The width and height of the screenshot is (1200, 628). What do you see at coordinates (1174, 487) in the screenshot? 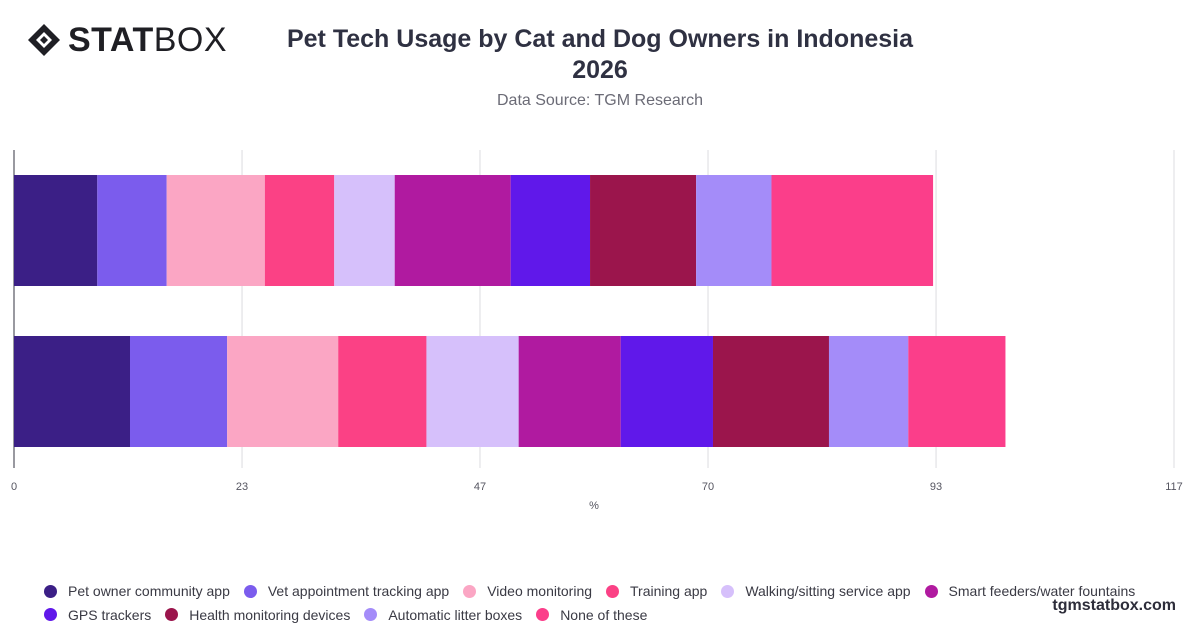
I see `x-tick-label: 117` at bounding box center [1174, 487].